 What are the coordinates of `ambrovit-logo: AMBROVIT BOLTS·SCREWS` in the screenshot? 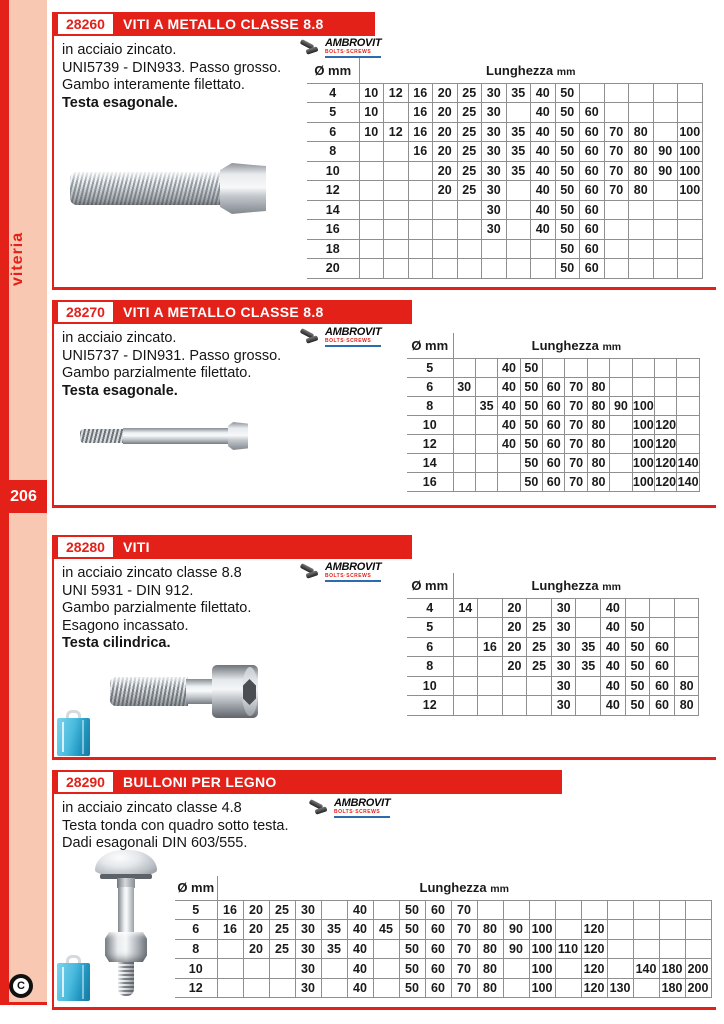 It's located at (340, 572).